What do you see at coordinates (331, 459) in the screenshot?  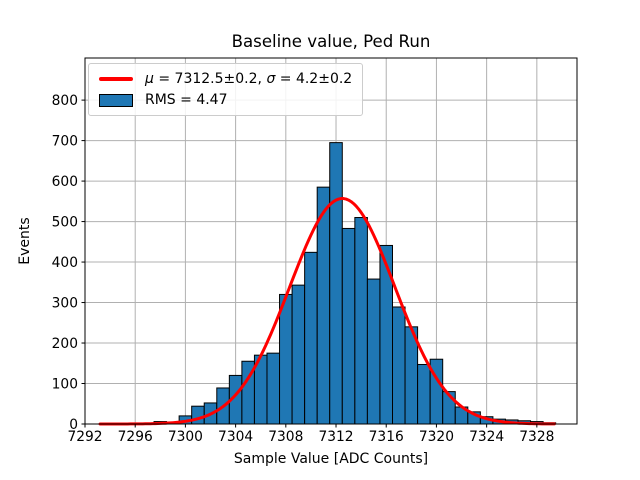 I see `x-axis-label: Sample Value [ADC Counts]` at bounding box center [331, 459].